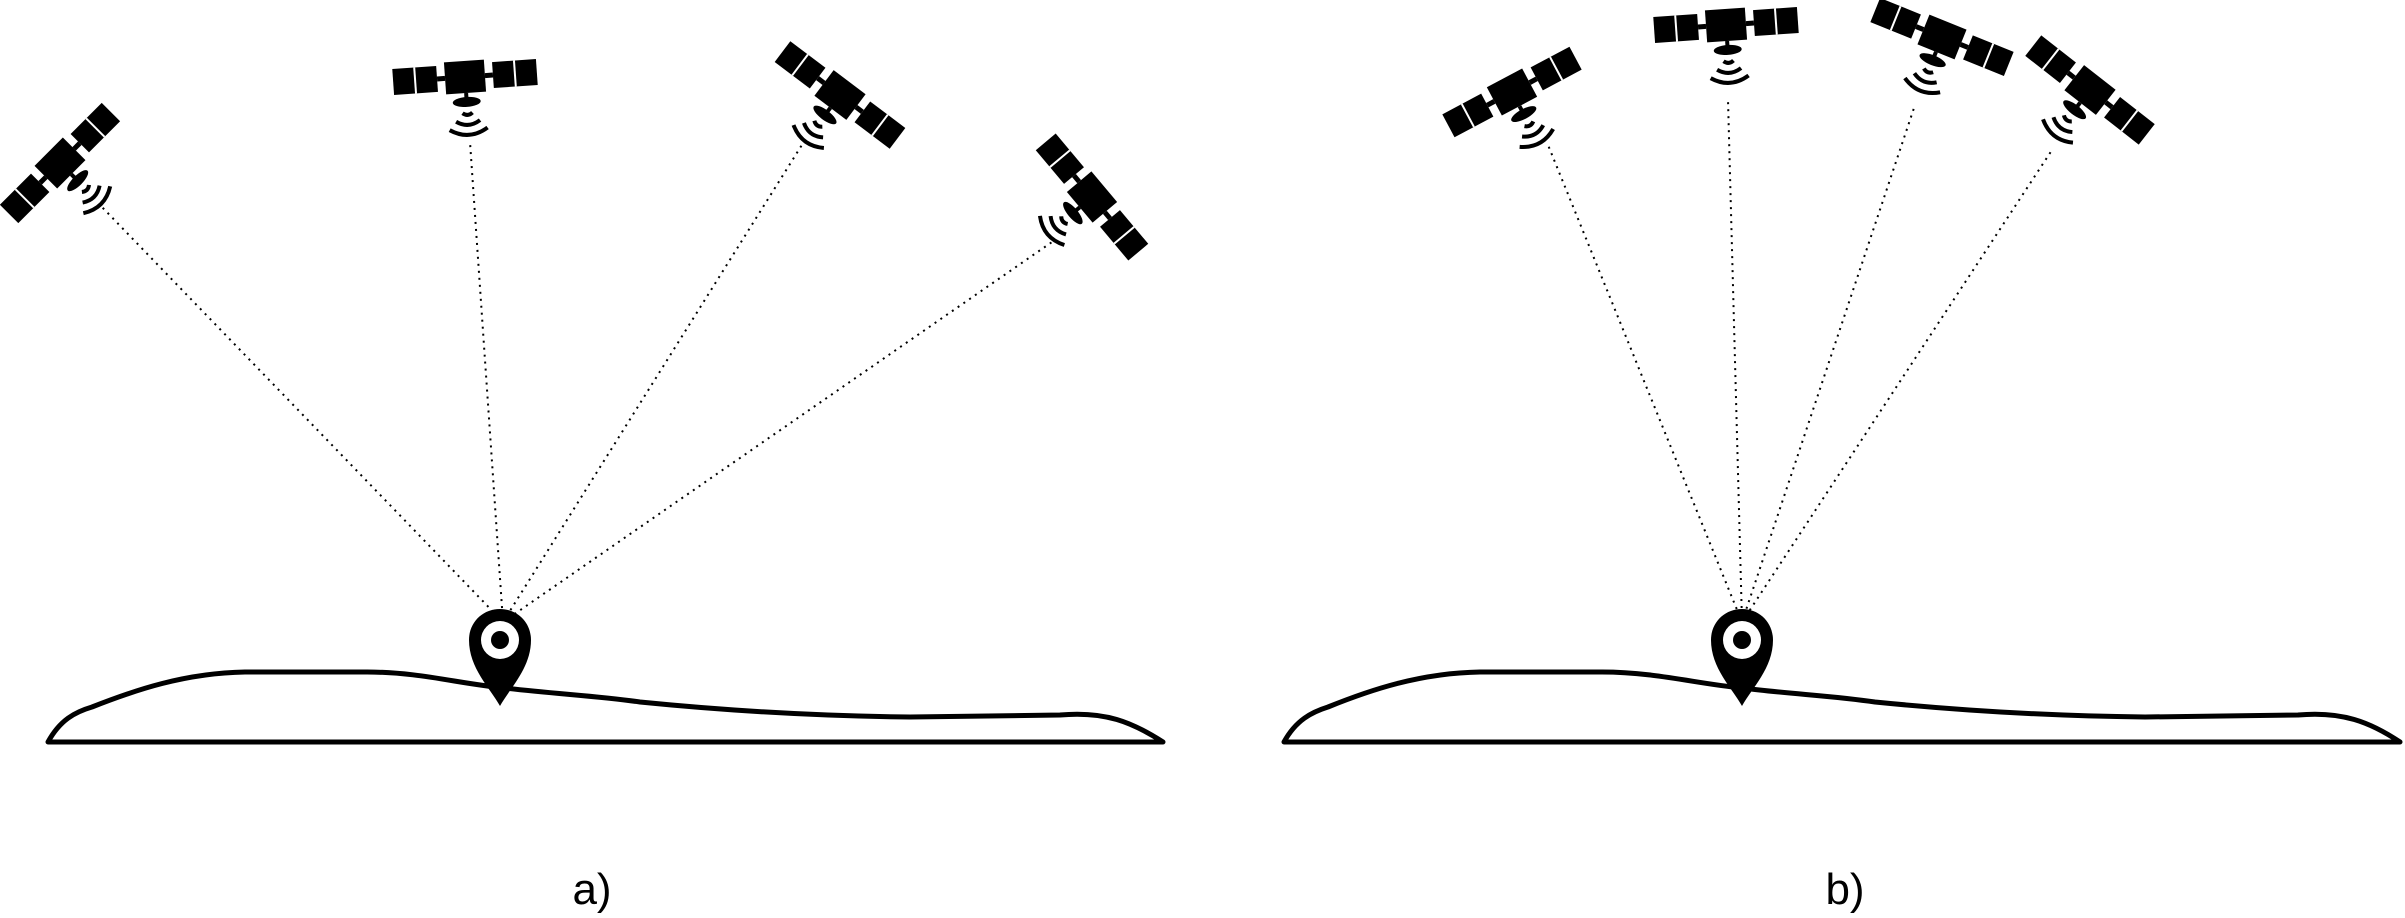 The width and height of the screenshot is (2405, 918). What do you see at coordinates (1845, 889) in the screenshot?
I see `panel-b-caption: b)` at bounding box center [1845, 889].